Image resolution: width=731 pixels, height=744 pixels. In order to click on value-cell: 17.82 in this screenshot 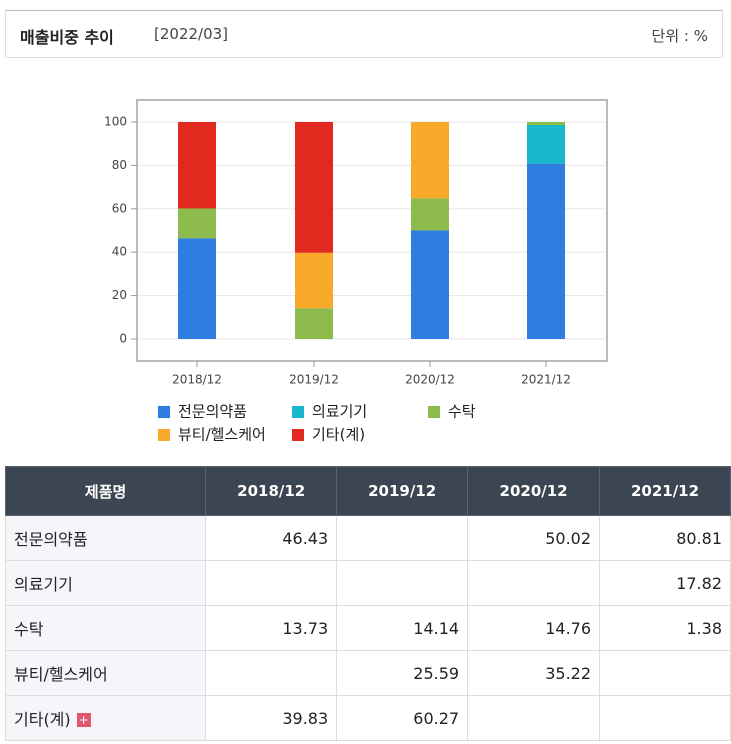, I will do `click(665, 583)`.